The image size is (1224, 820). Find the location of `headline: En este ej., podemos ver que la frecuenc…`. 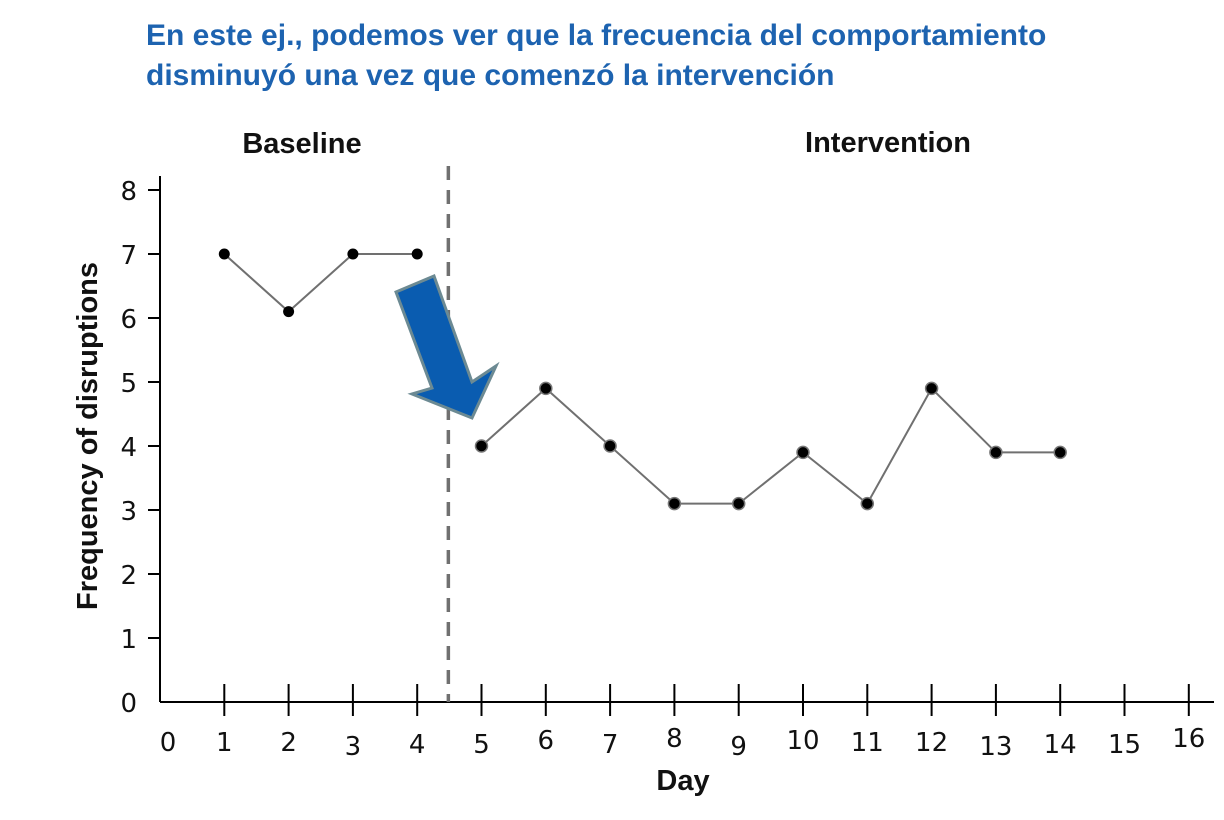

headline: En este ej., podemos ver que la frecuenc… is located at coordinates (666, 56).